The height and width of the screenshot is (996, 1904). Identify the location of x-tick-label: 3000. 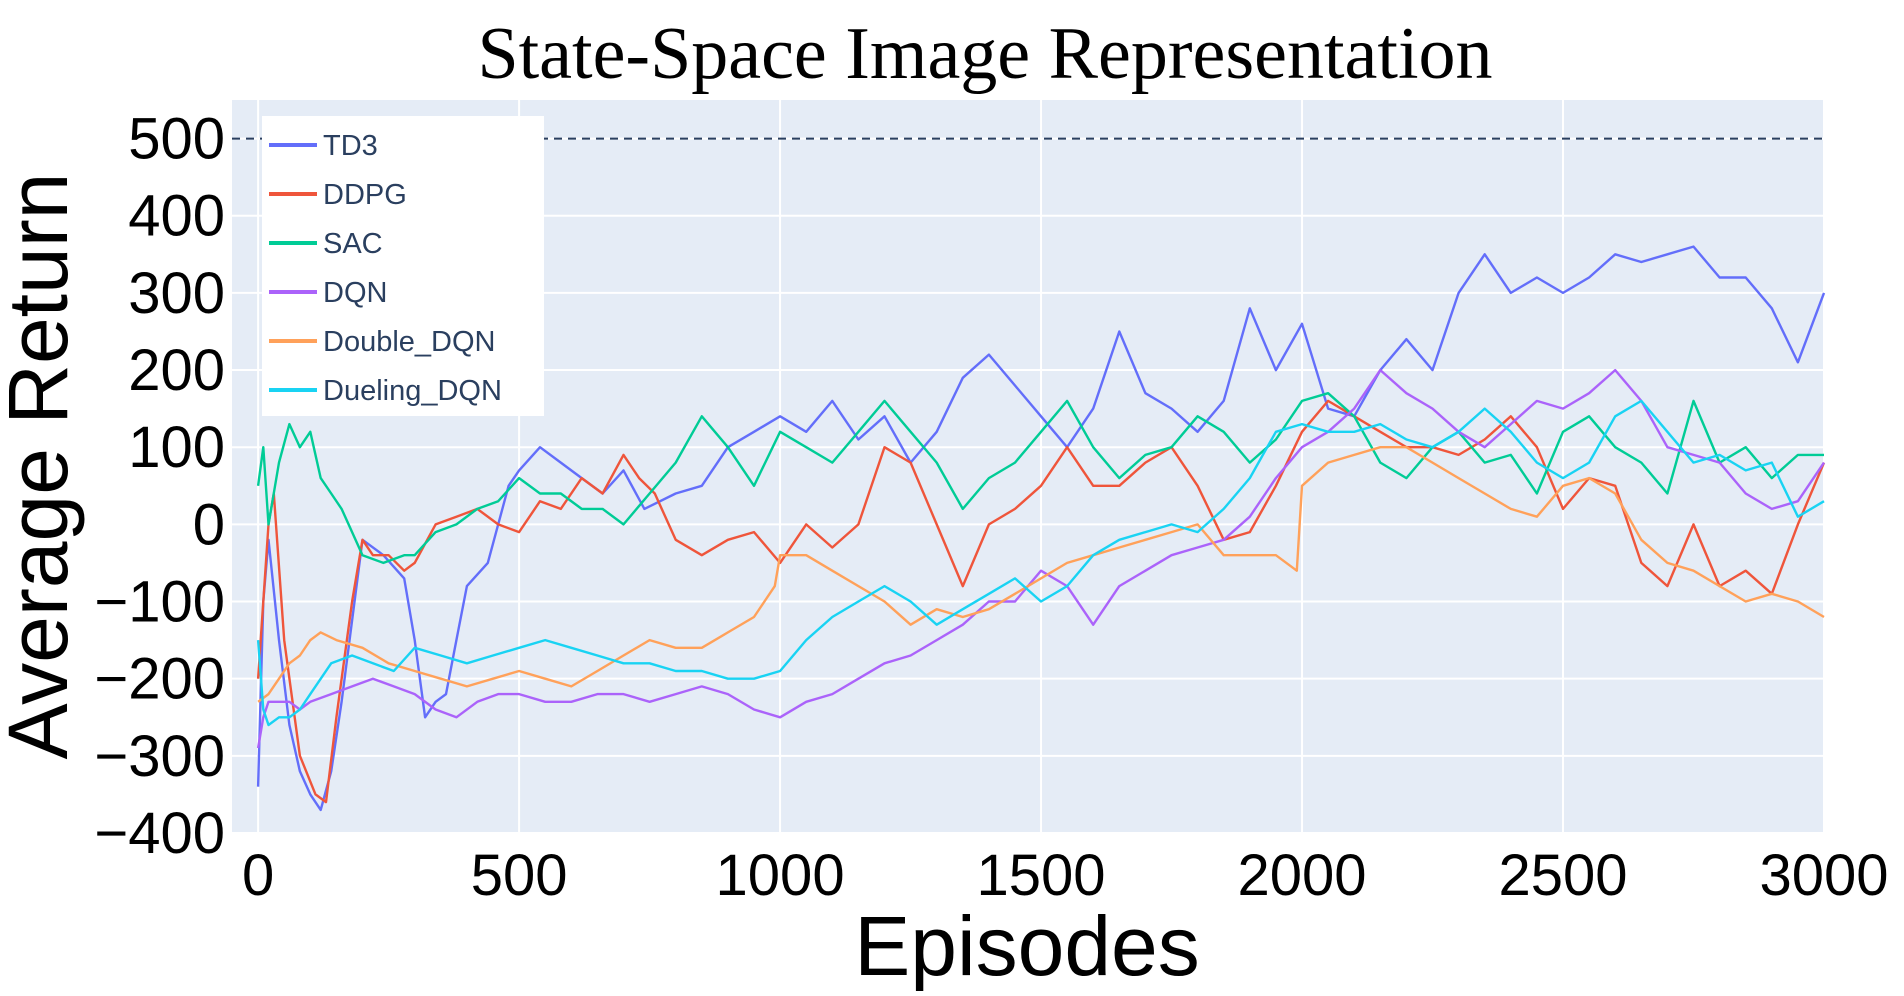
(1823, 875).